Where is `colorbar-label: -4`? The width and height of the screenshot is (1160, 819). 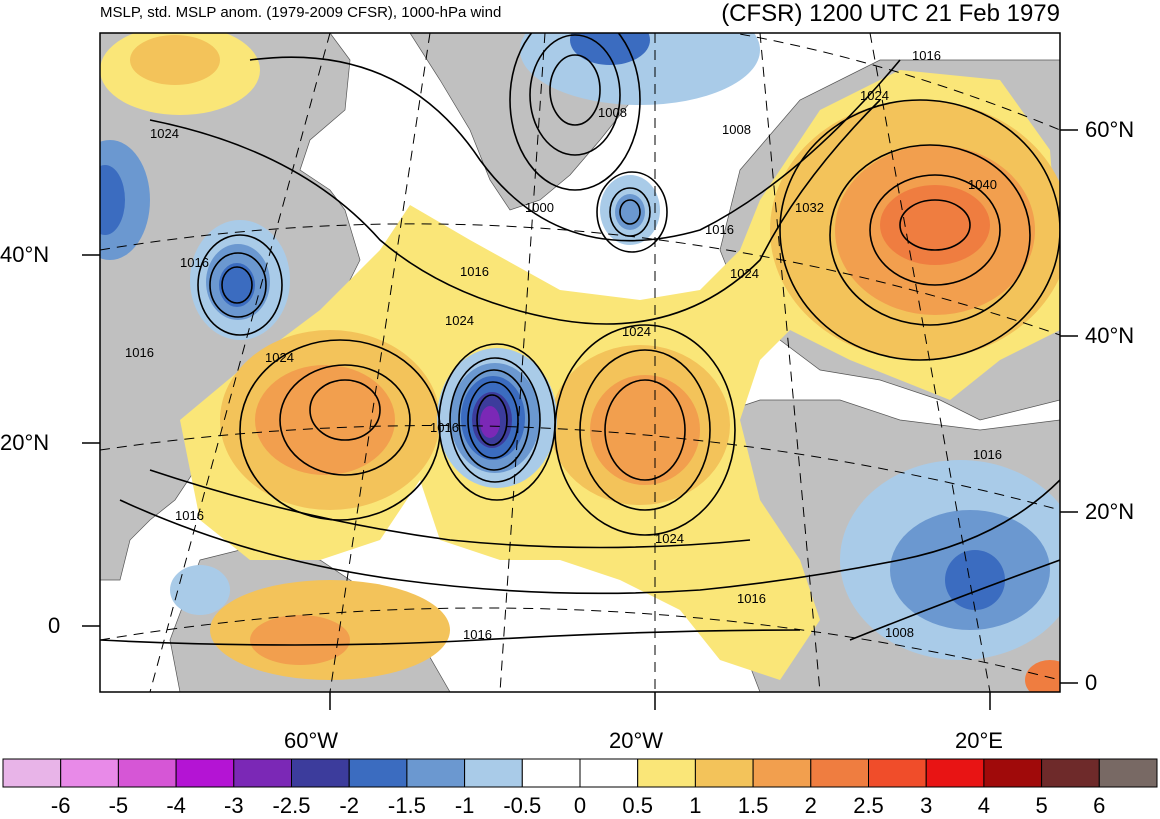
colorbar-label: -4 is located at coordinates (176, 805).